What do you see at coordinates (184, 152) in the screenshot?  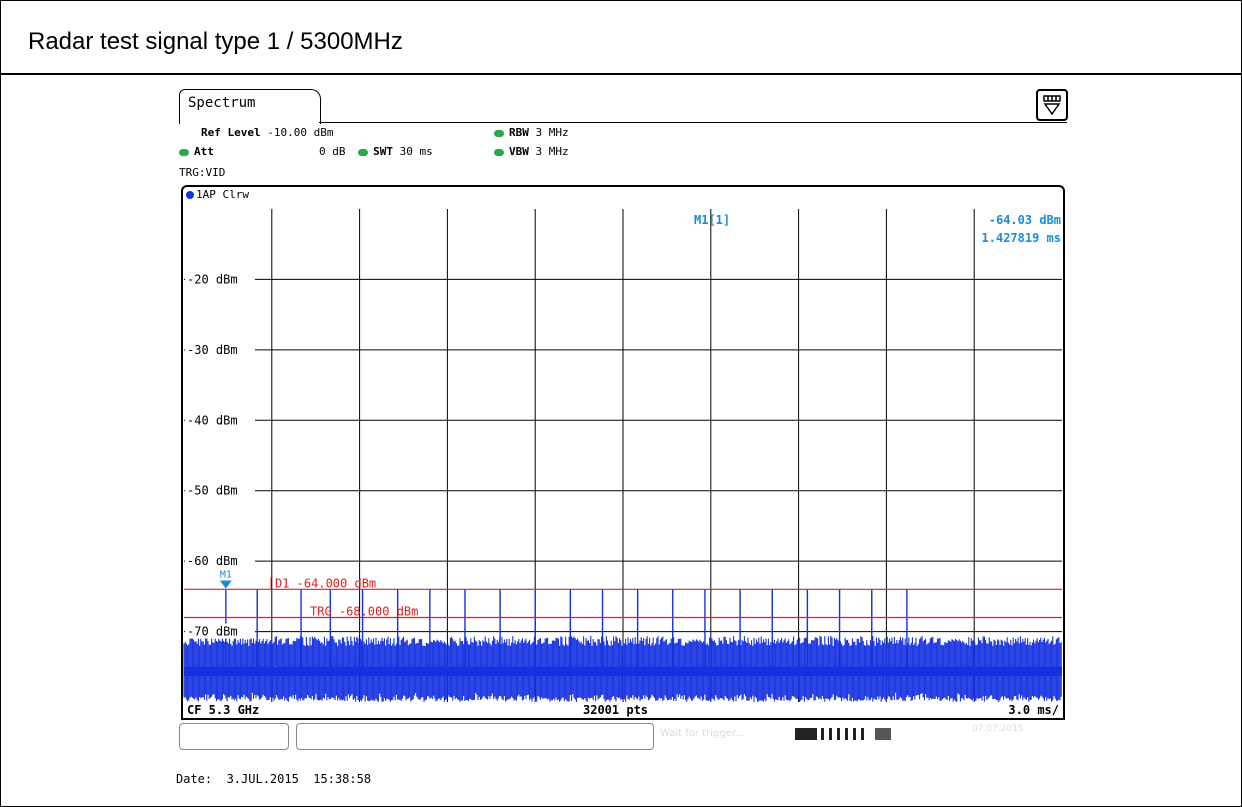 I see `att-indicator-icon` at bounding box center [184, 152].